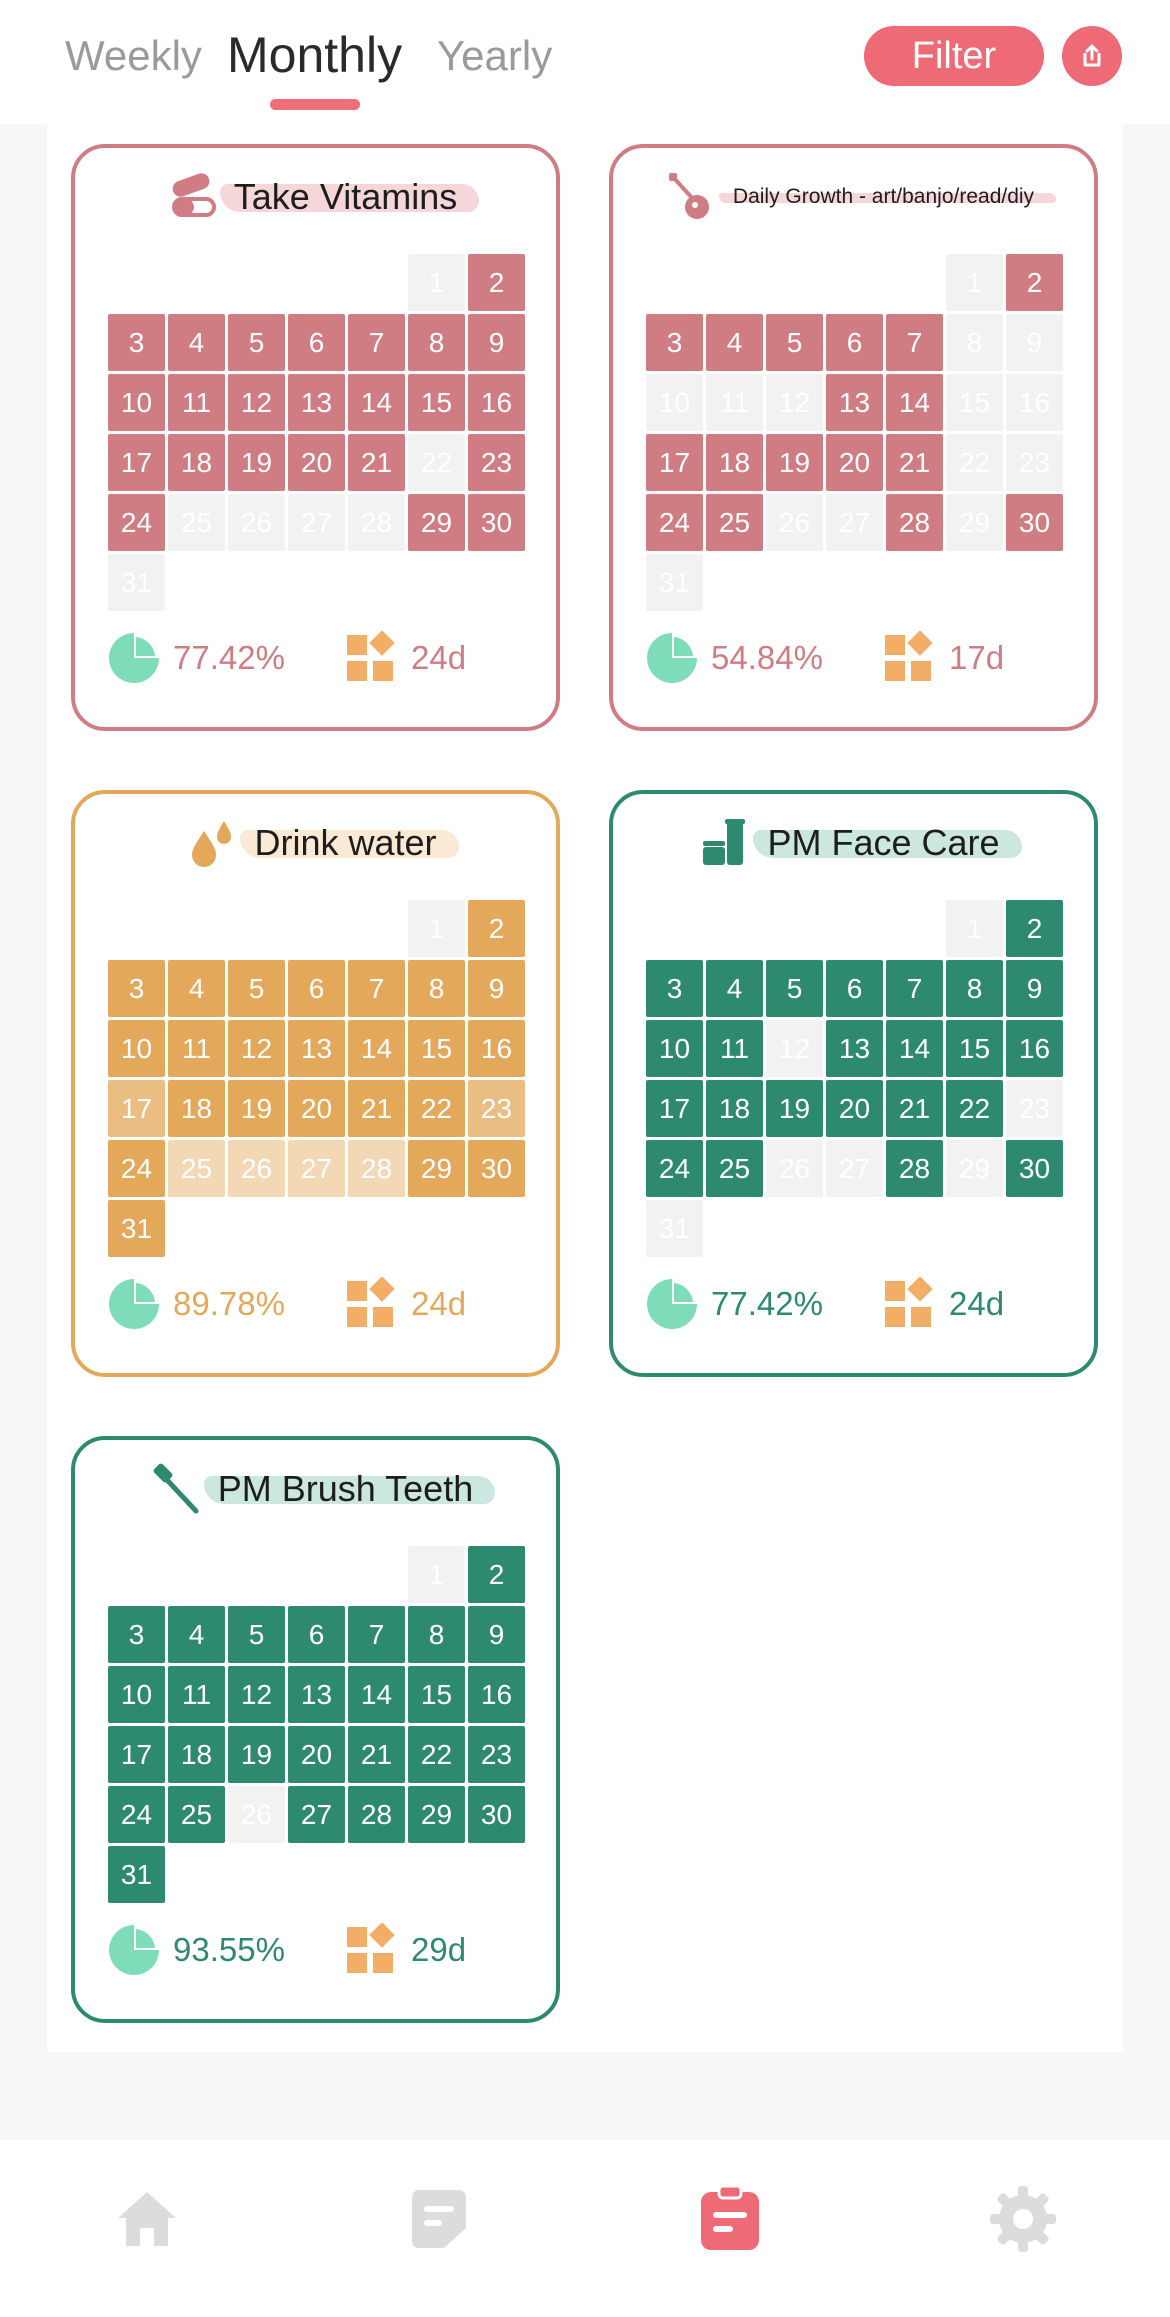 The width and height of the screenshot is (1170, 2317). What do you see at coordinates (439, 2219) in the screenshot?
I see `nav-notes` at bounding box center [439, 2219].